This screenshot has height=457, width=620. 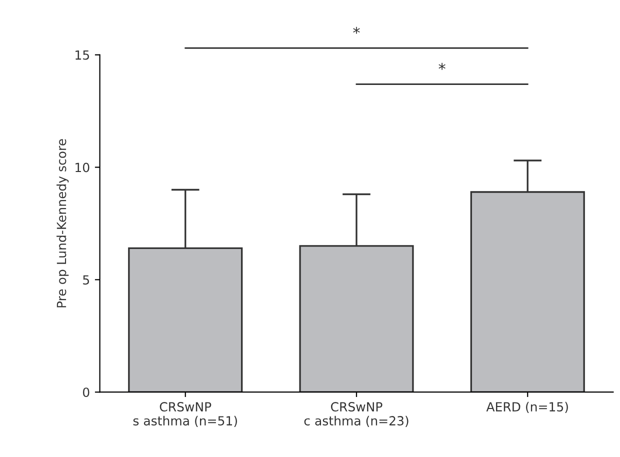 What do you see at coordinates (185, 414) in the screenshot?
I see `x-tick-label: CRSwNP s asthma (n=51)` at bounding box center [185, 414].